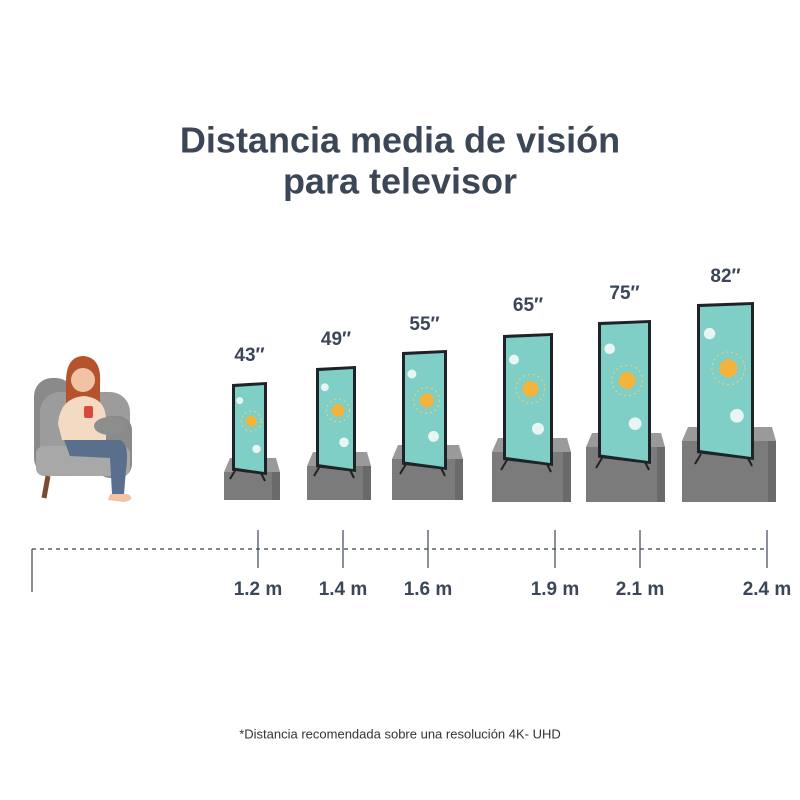 The image size is (800, 800). I want to click on viewer-illustration, so click(83, 429).